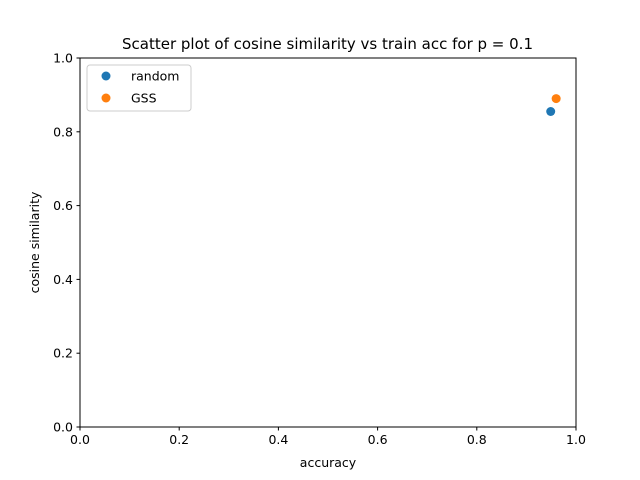 The image size is (640, 480). I want to click on x-tick-label: 0.4, so click(278, 439).